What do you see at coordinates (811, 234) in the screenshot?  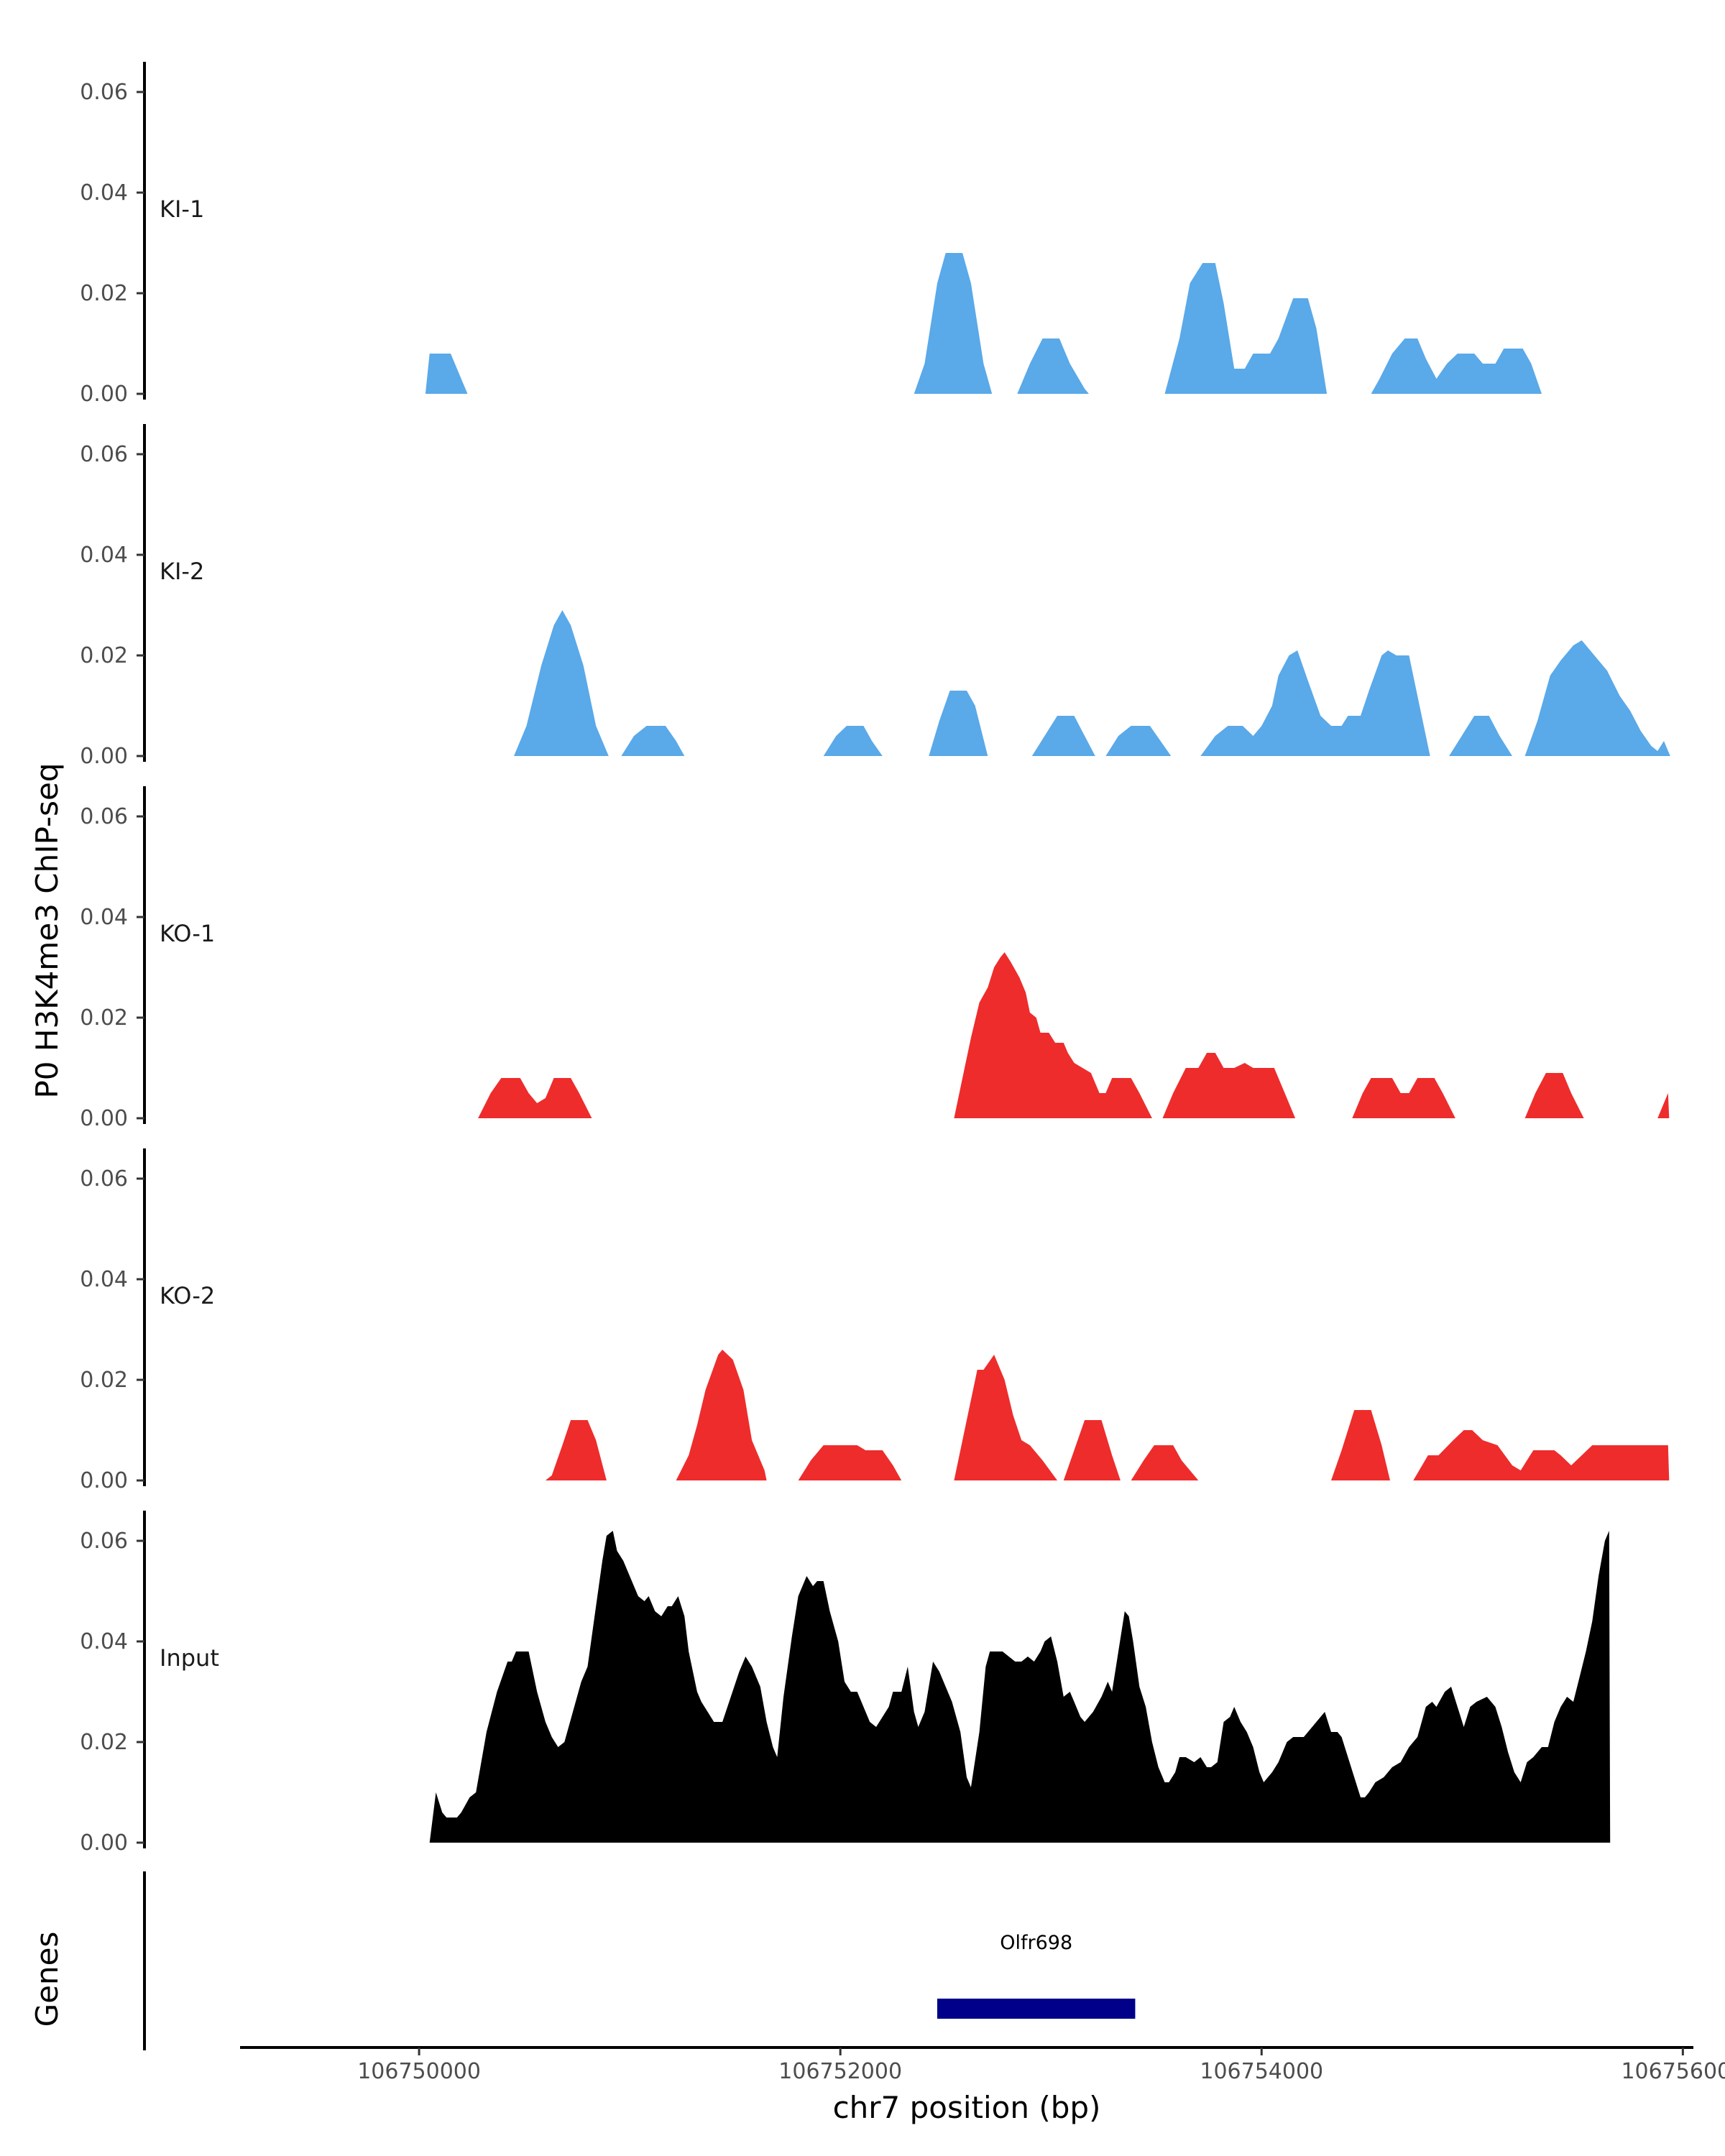 I see `track-panel-ki-1: 0.00 0.02 0.04 0.06 KI-1` at bounding box center [811, 234].